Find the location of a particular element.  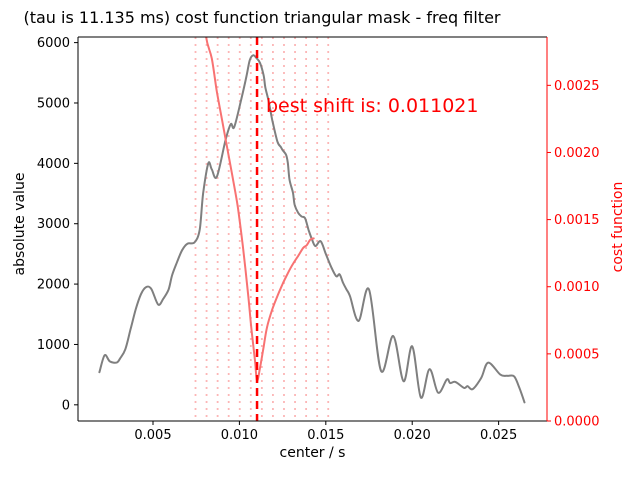

x-axis-label: center / s is located at coordinates (312, 453).